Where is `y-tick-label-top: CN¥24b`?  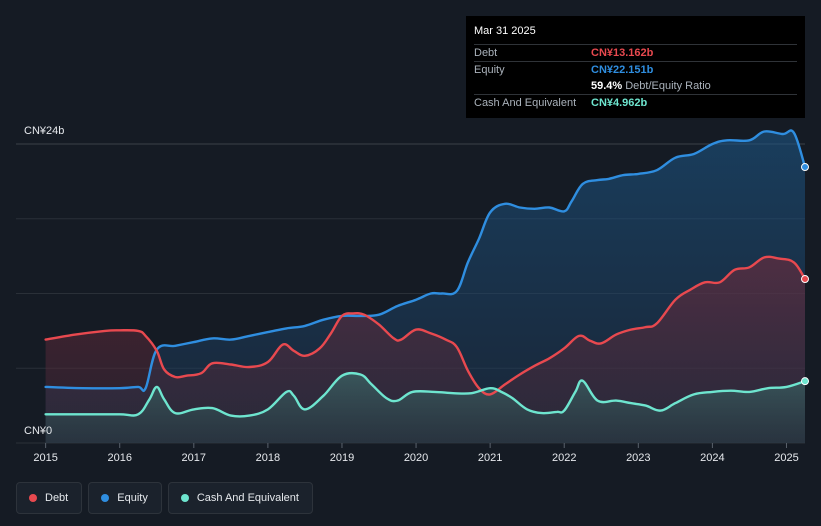
y-tick-label-top: CN¥24b is located at coordinates (44, 131).